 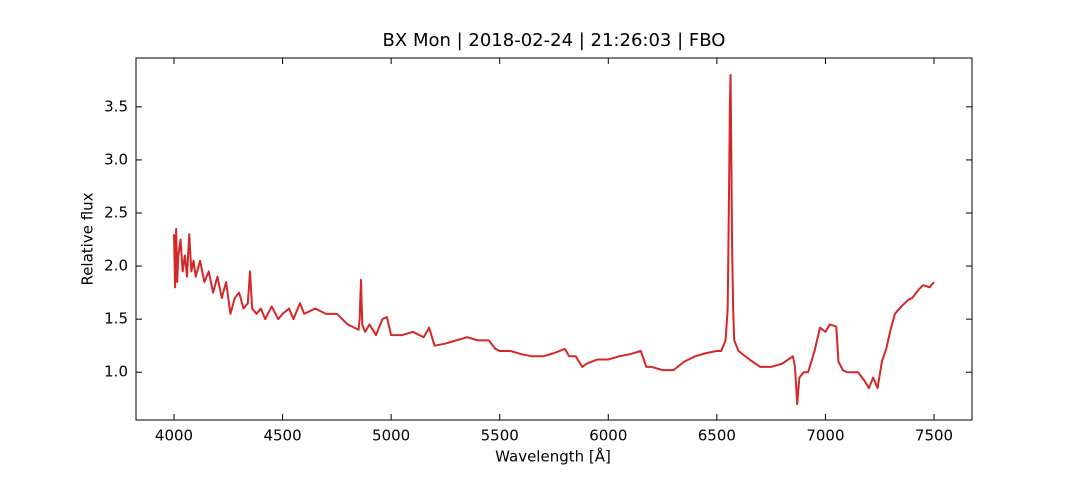 What do you see at coordinates (116, 372) in the screenshot?
I see `y-tick-label: 1.0` at bounding box center [116, 372].